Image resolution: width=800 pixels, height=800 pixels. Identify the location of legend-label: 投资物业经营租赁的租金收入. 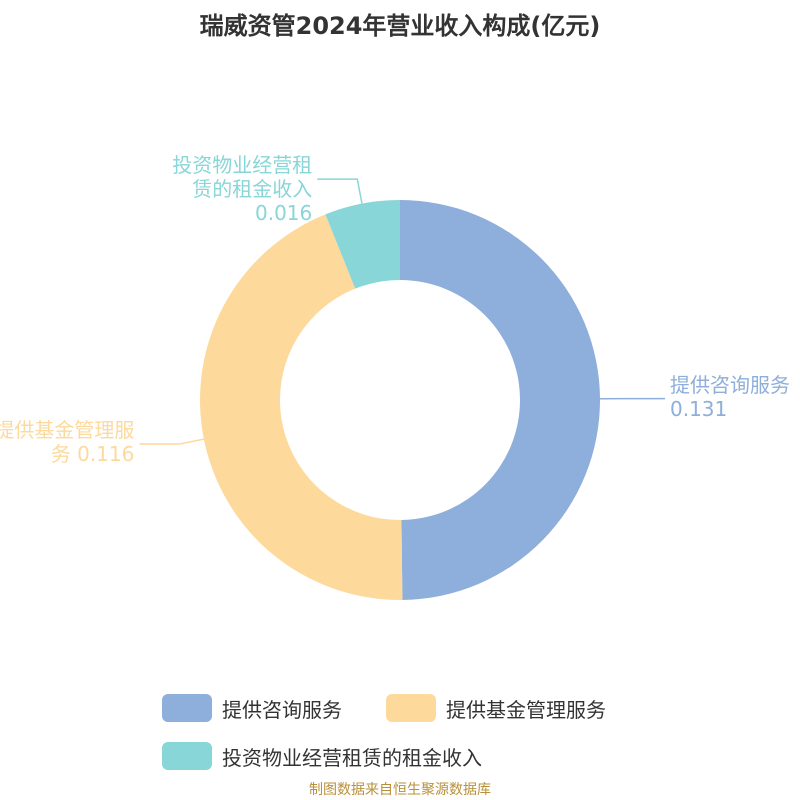
(352, 757).